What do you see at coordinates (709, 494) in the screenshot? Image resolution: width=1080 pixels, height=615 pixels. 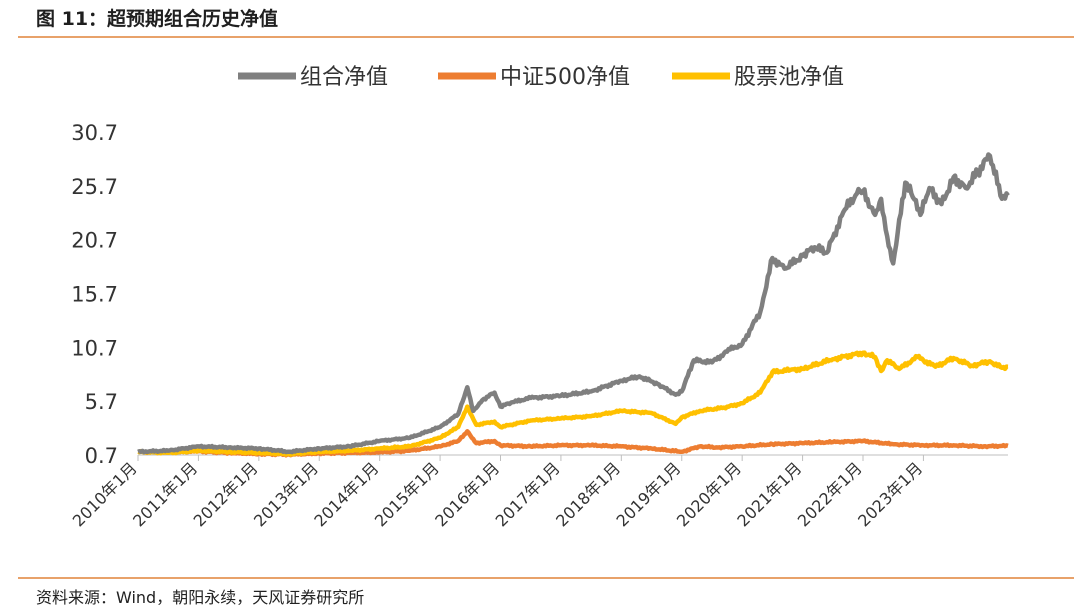 I see `x-tick-label: 2020年1月` at bounding box center [709, 494].